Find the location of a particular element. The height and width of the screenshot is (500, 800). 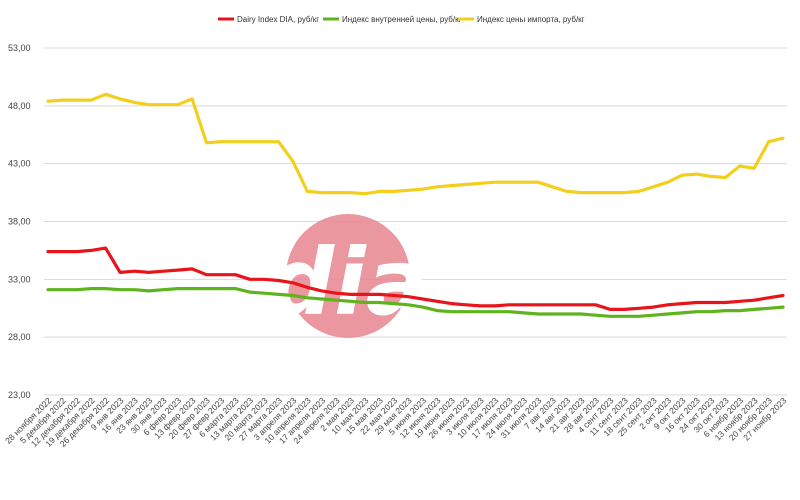

dia-watermark: dia is located at coordinates (348, 276).